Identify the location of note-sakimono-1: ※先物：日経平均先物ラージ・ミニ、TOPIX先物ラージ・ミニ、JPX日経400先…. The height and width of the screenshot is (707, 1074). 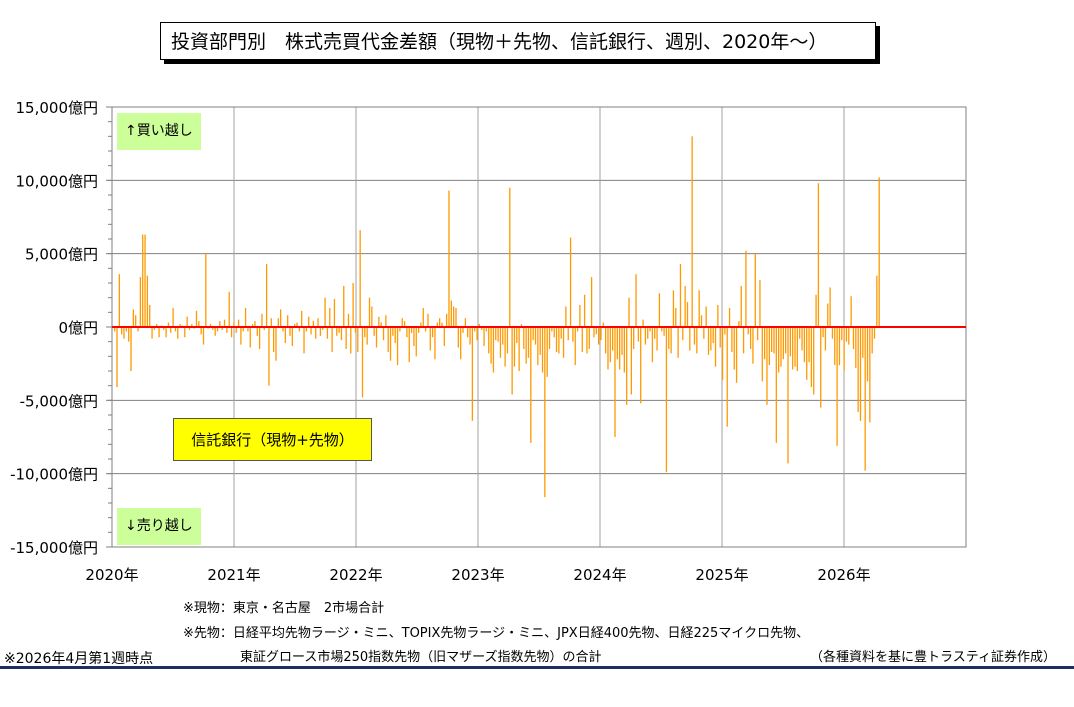
(496, 633).